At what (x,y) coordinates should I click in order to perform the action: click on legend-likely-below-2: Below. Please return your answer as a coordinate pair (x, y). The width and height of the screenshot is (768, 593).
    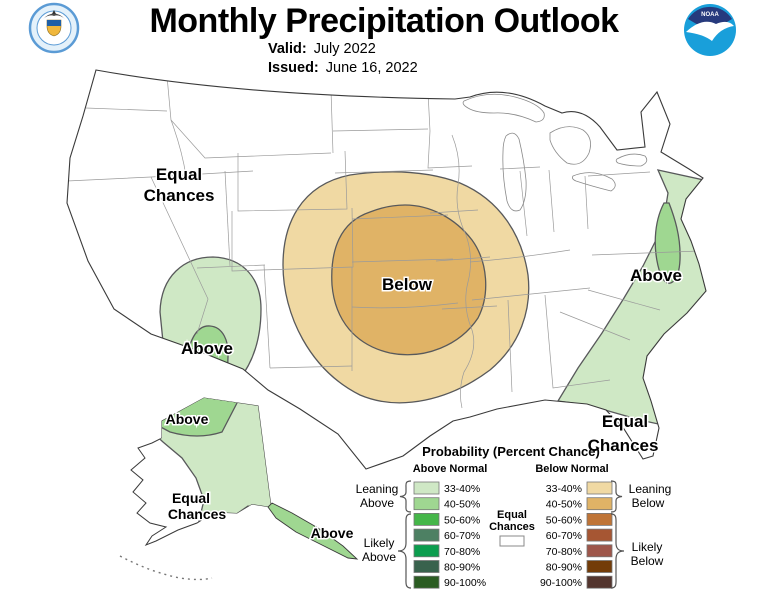
    Looking at the image, I should click on (647, 561).